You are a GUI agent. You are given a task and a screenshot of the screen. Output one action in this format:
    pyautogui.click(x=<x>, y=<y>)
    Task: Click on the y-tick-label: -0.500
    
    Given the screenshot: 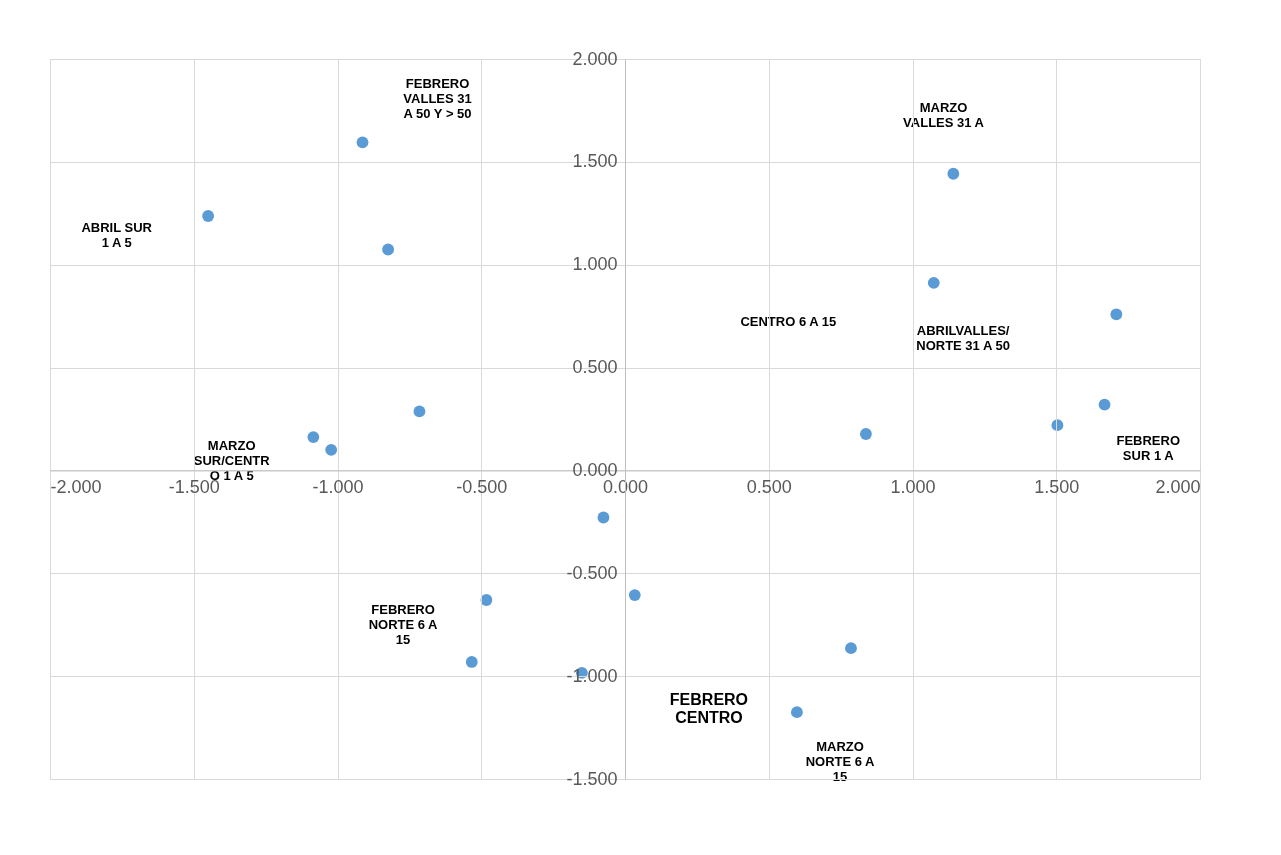 What is the action you would take?
    pyautogui.click(x=592, y=572)
    